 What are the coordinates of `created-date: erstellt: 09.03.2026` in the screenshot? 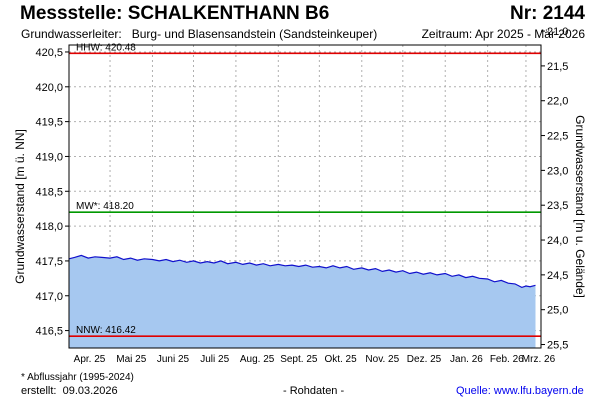 It's located at (69, 391).